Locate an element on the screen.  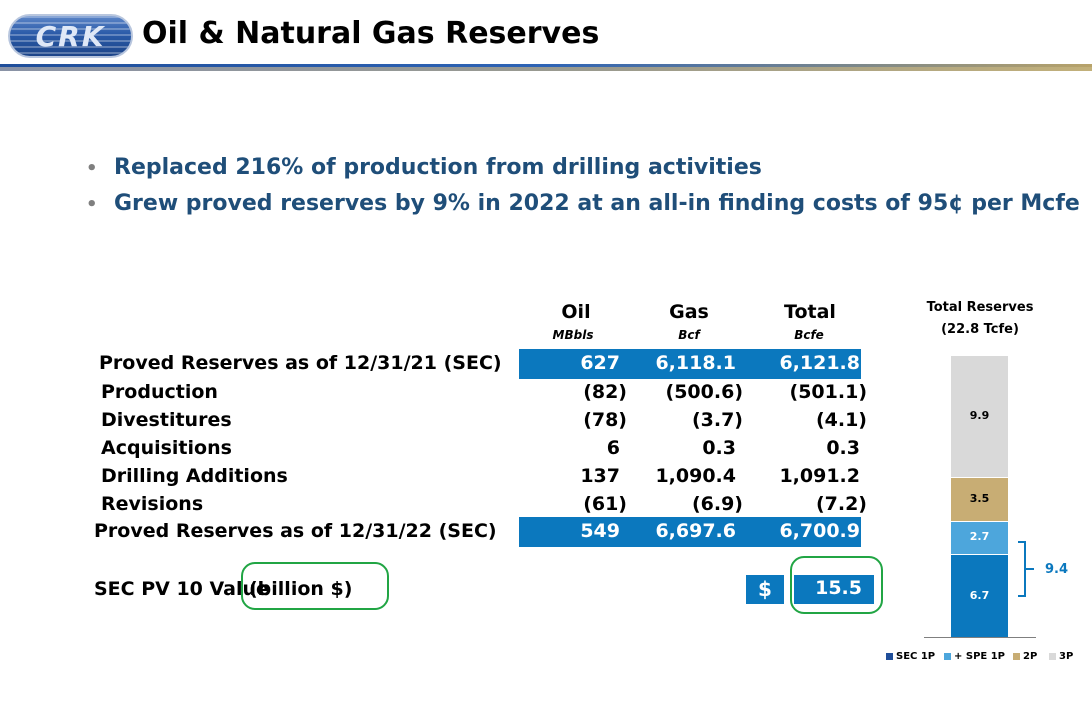
cell-total: (501.1) is located at coordinates (828, 392).